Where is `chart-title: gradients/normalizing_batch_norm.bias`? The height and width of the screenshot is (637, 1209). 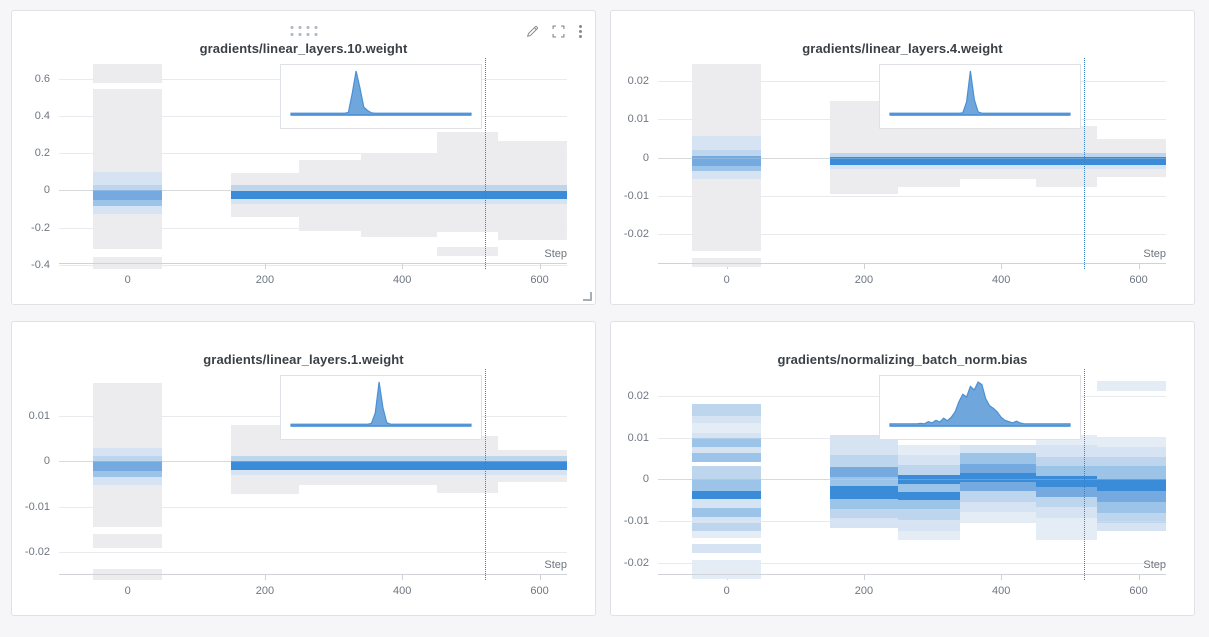 chart-title: gradients/normalizing_batch_norm.bias is located at coordinates (902, 359).